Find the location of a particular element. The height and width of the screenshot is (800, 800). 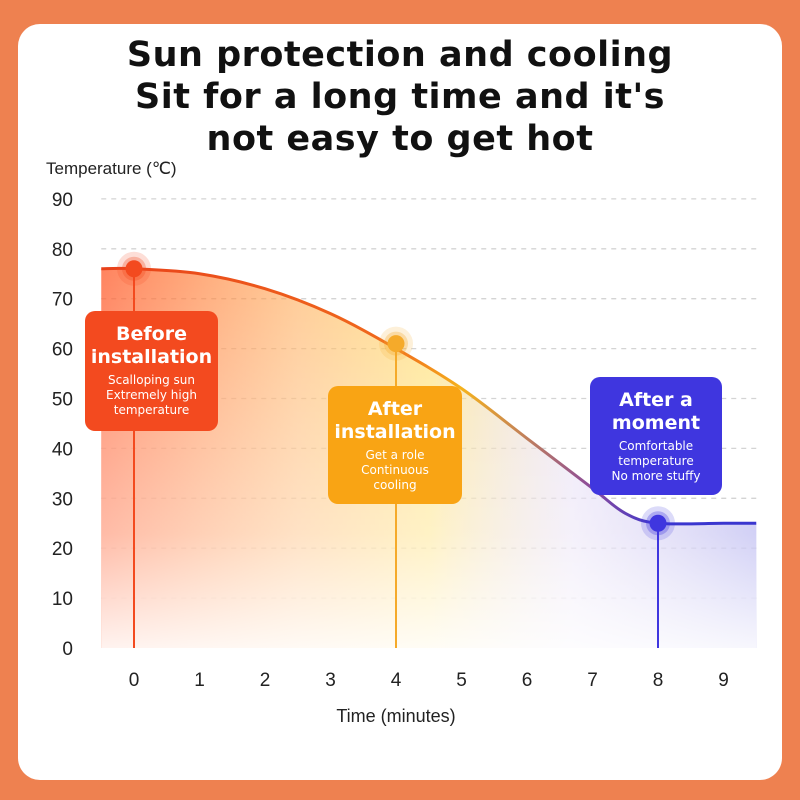

y-tick-label: 40 is located at coordinates (62, 449).